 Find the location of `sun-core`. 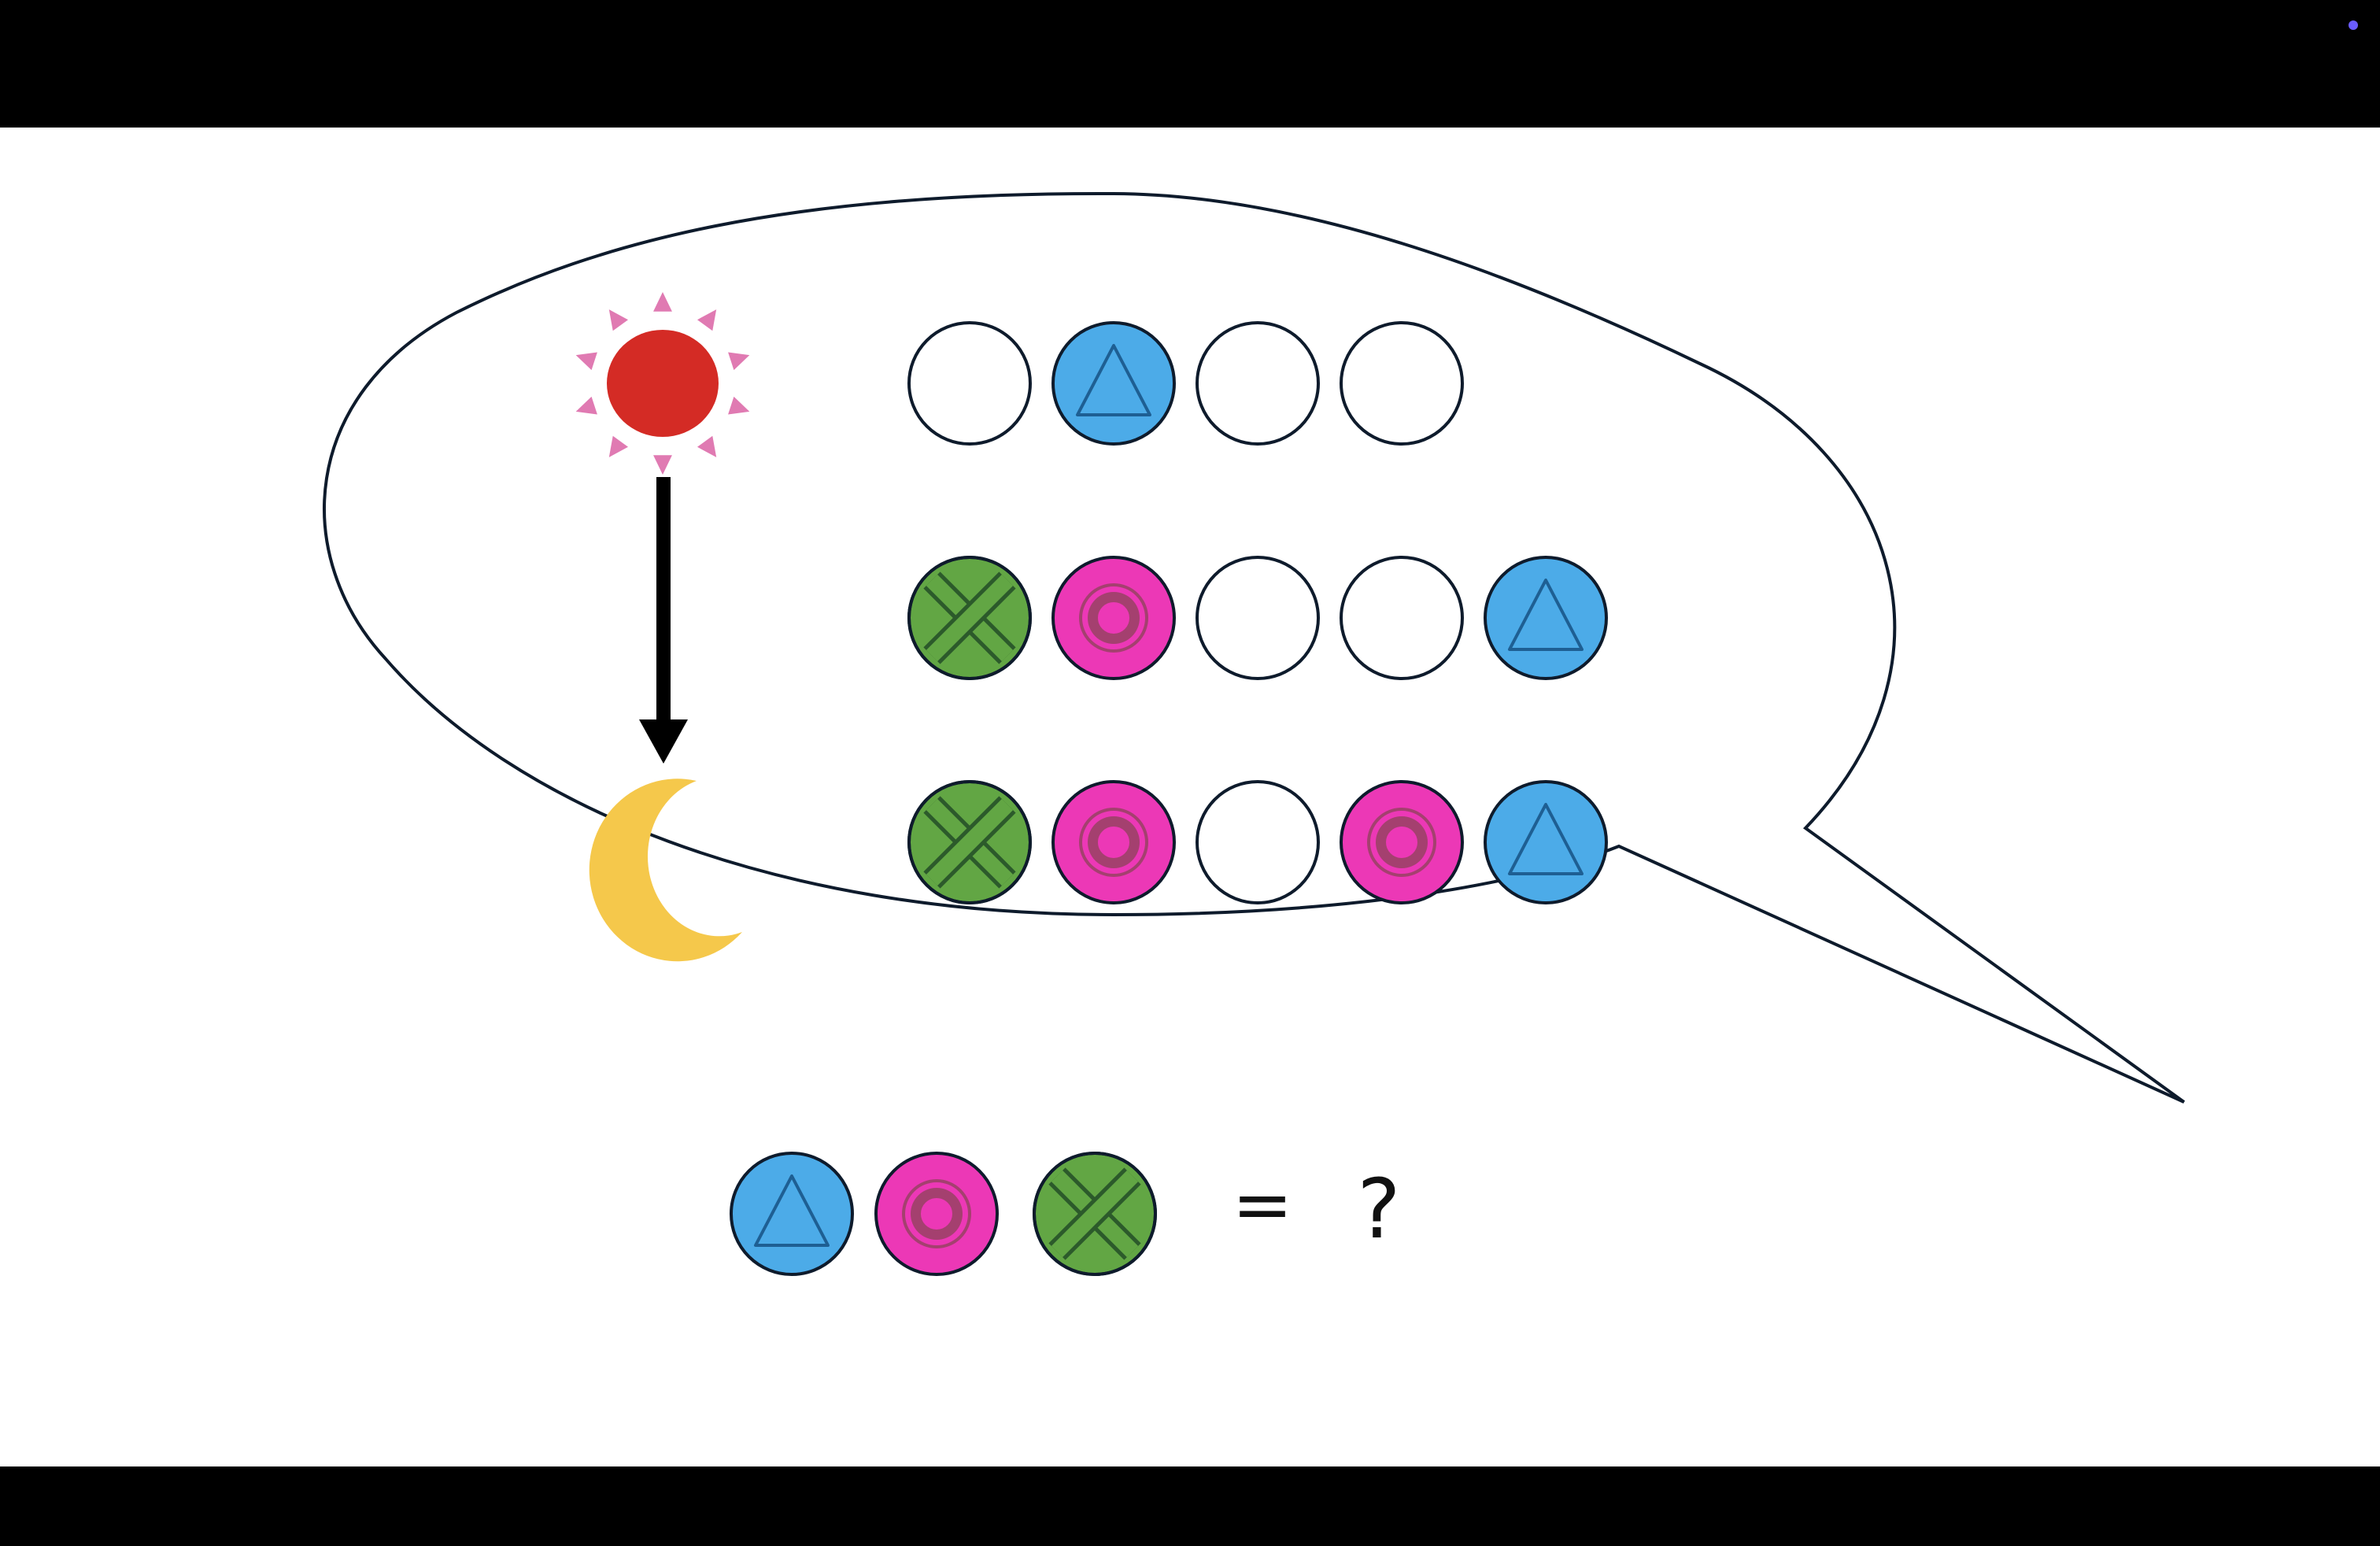

sun-core is located at coordinates (663, 383).